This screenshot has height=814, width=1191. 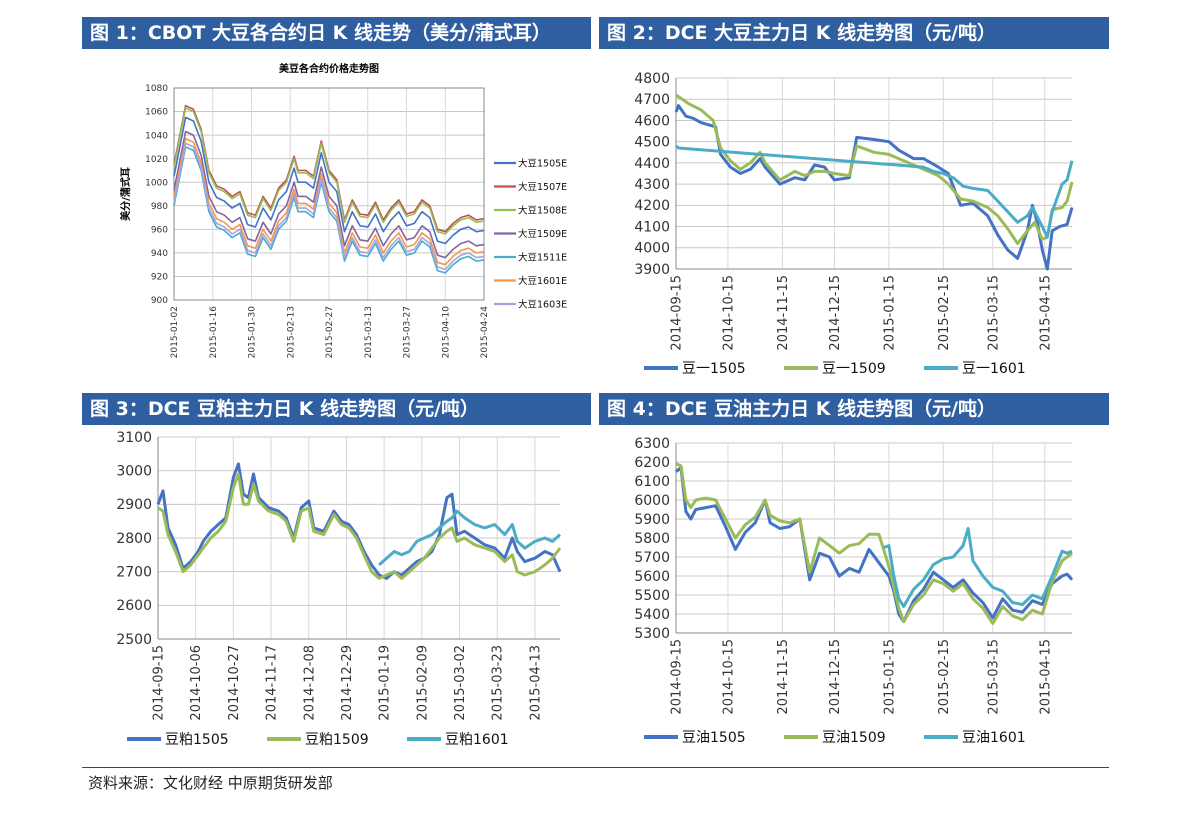 I want to click on fig1-legend-大豆1507E: 大豆1507E, so click(x=542, y=187).